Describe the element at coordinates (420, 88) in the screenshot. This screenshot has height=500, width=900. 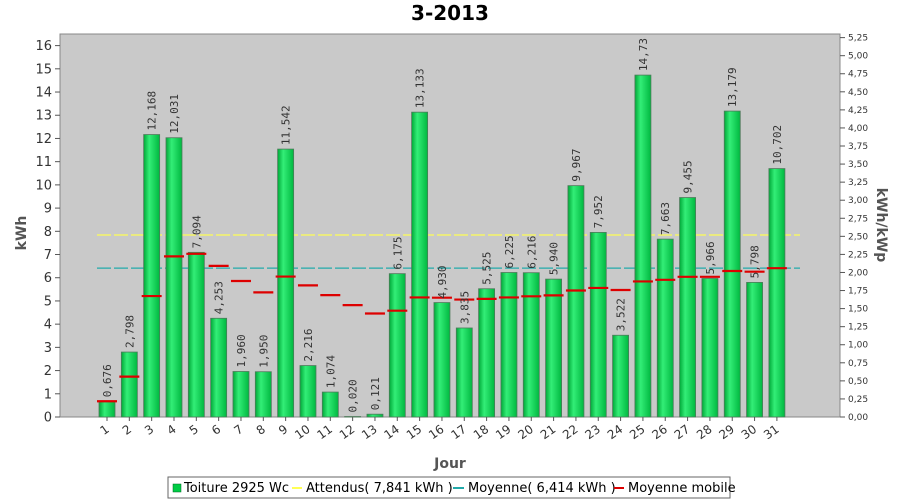
I see `bar-value-label: 13,133` at that location.